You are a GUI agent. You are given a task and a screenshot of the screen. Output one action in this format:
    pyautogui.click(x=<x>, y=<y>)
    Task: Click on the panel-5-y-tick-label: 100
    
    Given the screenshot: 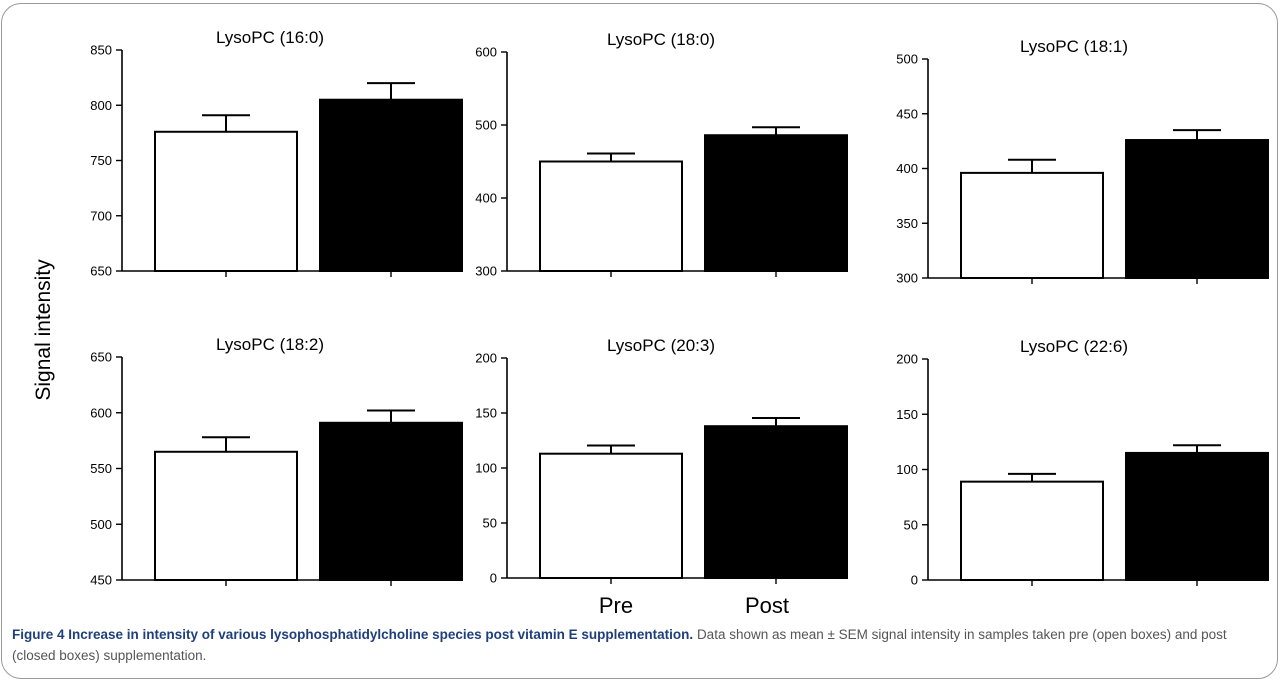 What is the action you would take?
    pyautogui.click(x=486, y=468)
    